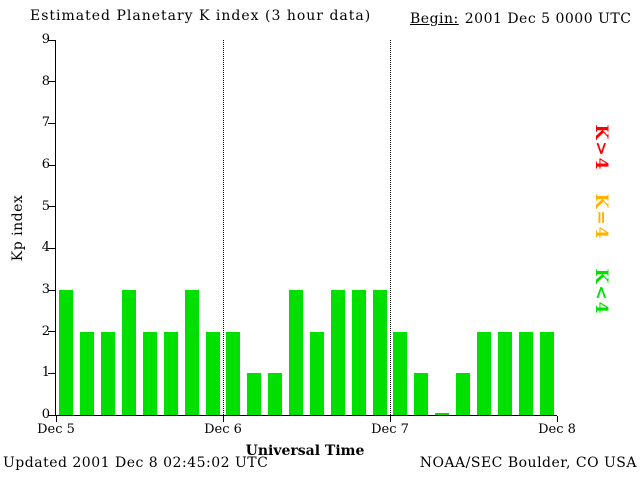 This screenshot has height=480, width=640. Describe the element at coordinates (45, 123) in the screenshot. I see `y-tick-label: 7` at that location.